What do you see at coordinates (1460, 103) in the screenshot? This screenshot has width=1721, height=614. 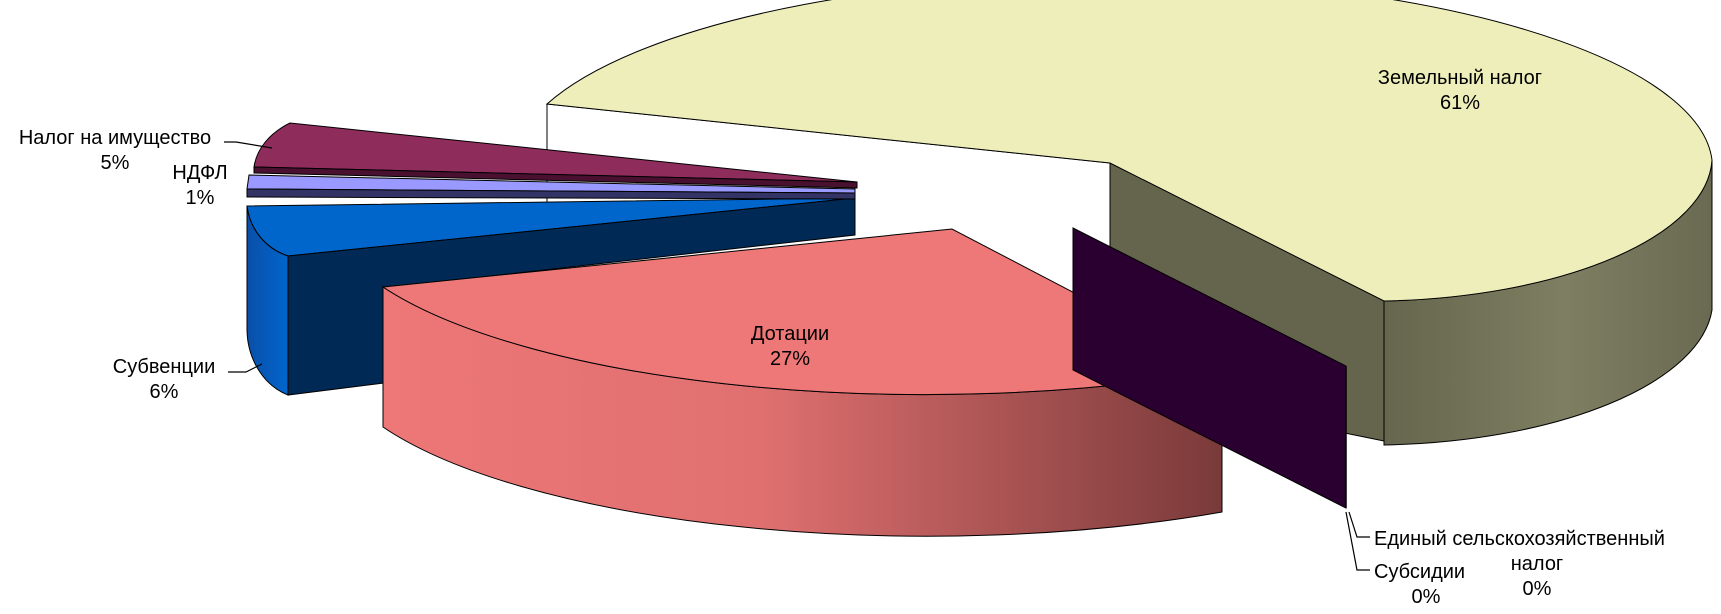 I see `label-land-pct: 61%` at bounding box center [1460, 103].